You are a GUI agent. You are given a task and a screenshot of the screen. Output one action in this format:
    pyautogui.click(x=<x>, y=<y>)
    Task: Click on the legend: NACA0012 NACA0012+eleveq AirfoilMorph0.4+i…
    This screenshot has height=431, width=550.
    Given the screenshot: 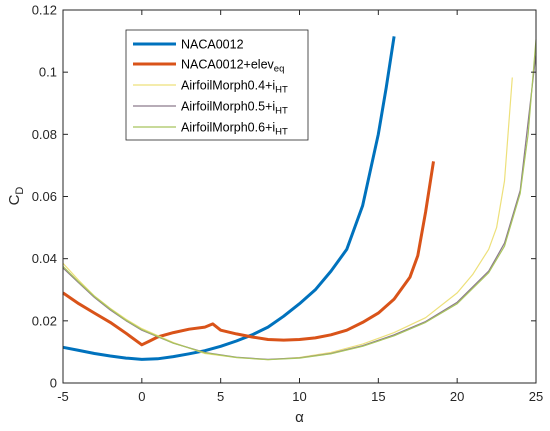 What is the action you would take?
    pyautogui.click(x=217, y=85)
    